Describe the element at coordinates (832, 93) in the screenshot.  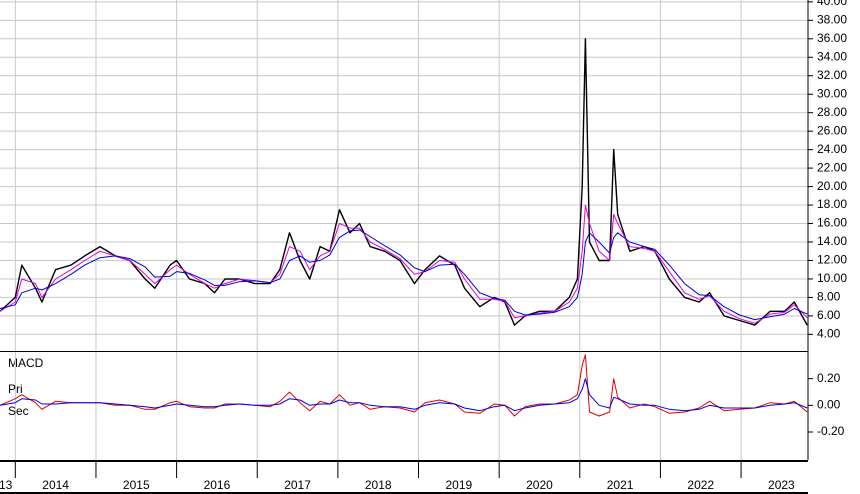
I see `y-tick-label: 30.00` at that location.